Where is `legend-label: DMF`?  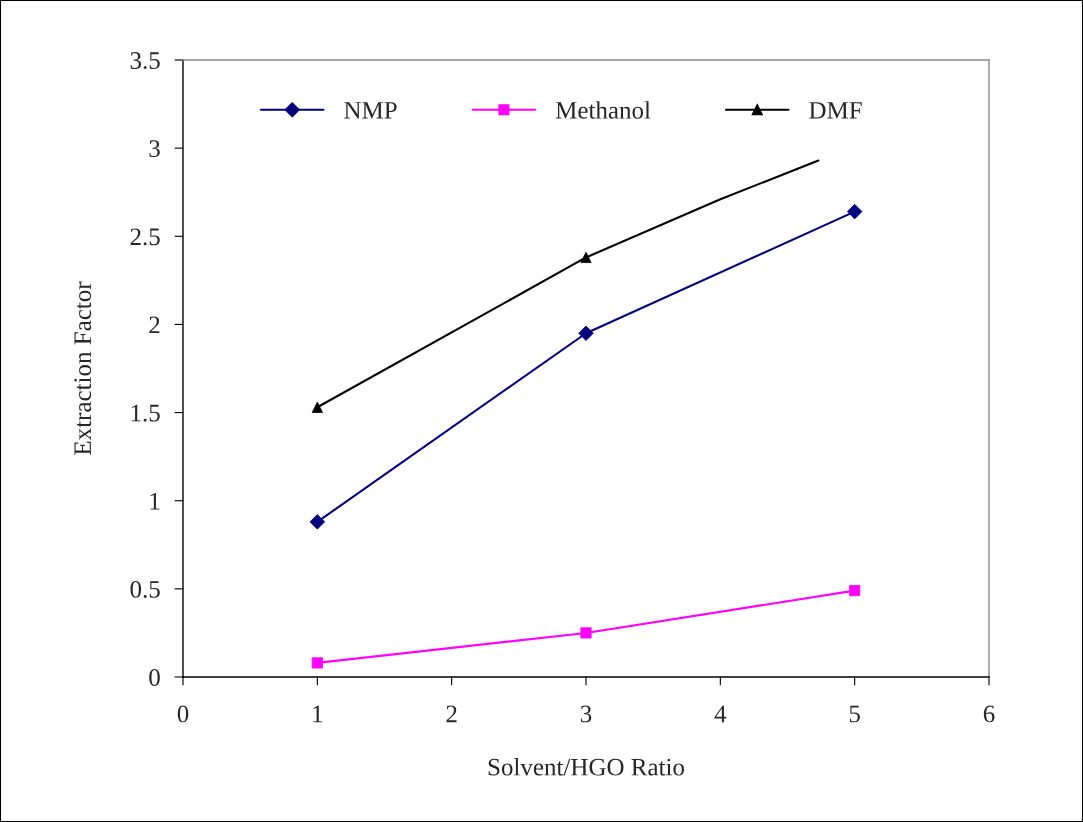
legend-label: DMF is located at coordinates (835, 110).